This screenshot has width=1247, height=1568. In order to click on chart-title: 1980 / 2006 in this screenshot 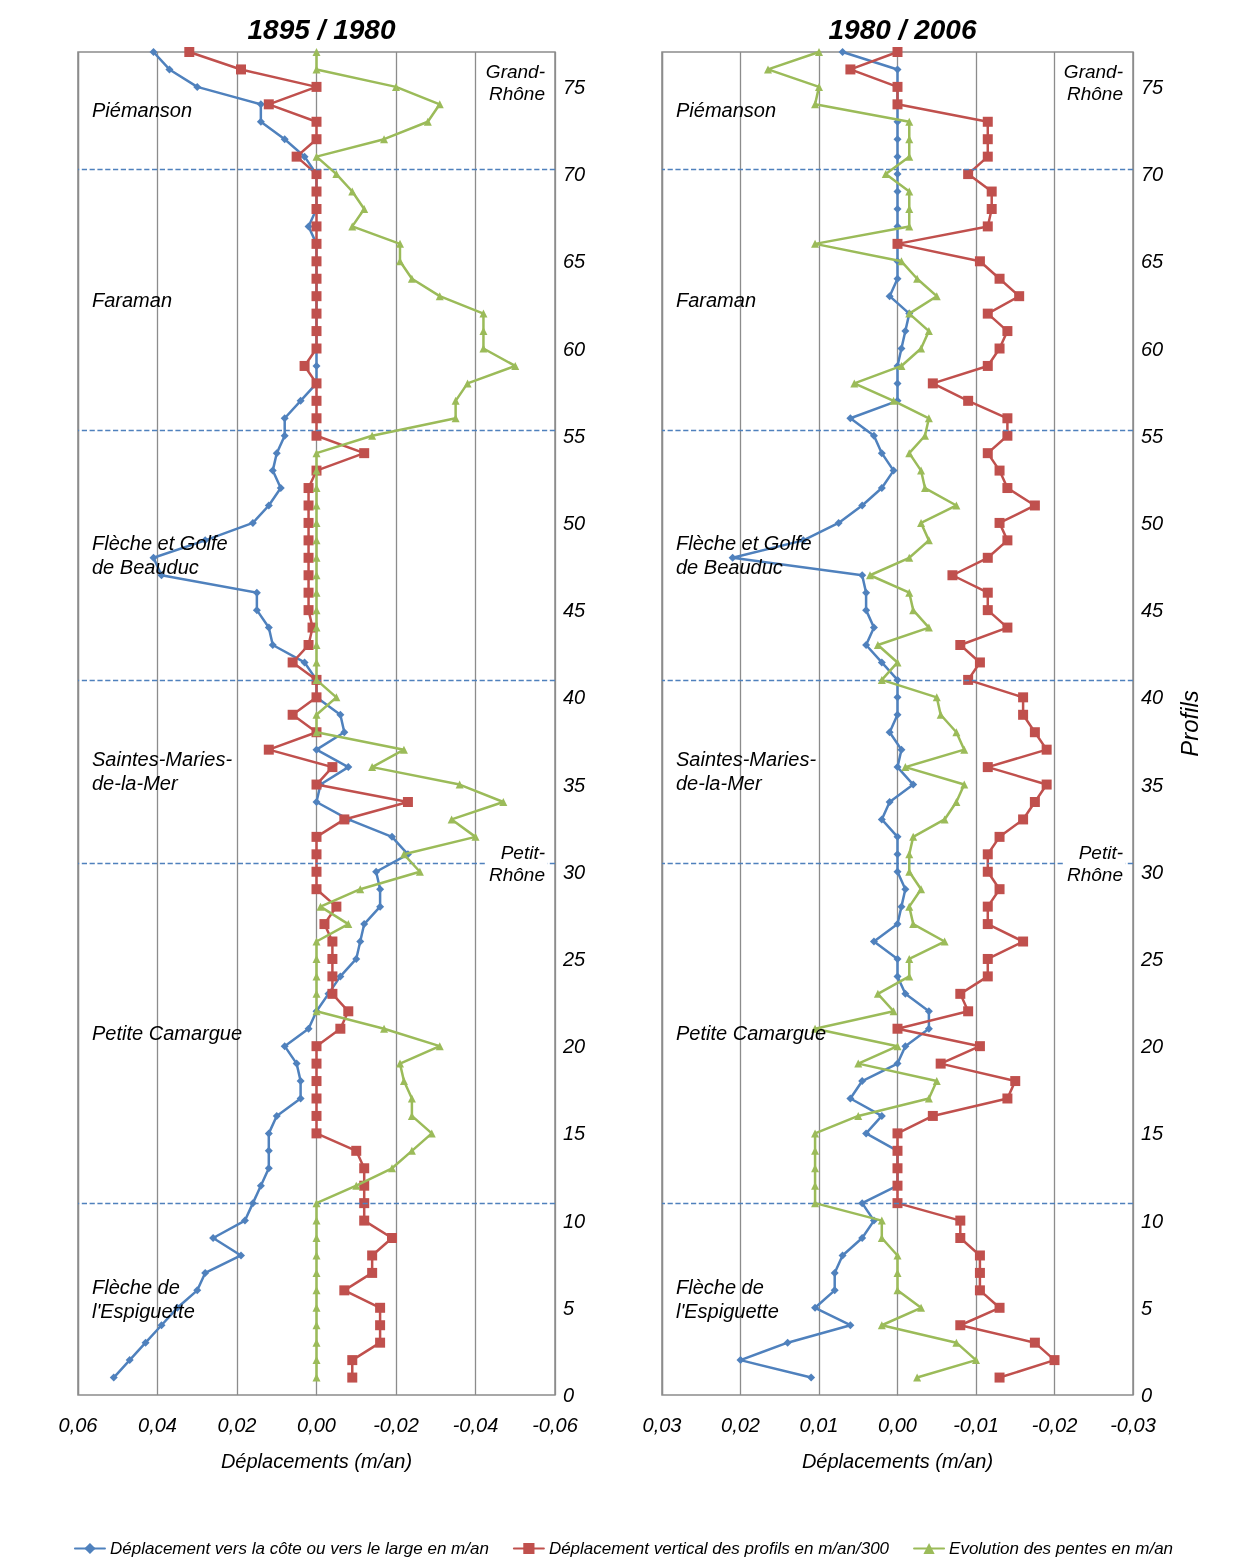, I will do `click(902, 29)`.